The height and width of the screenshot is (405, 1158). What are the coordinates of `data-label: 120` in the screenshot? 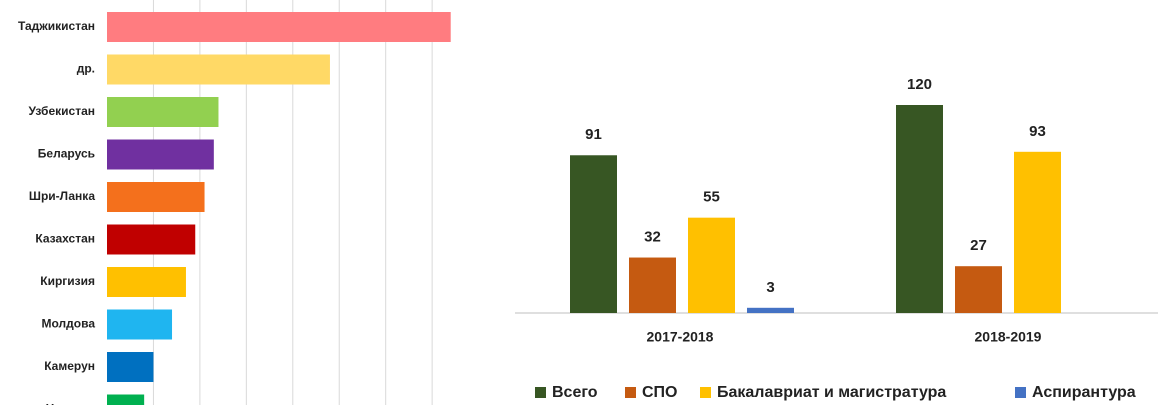 It's located at (919, 84).